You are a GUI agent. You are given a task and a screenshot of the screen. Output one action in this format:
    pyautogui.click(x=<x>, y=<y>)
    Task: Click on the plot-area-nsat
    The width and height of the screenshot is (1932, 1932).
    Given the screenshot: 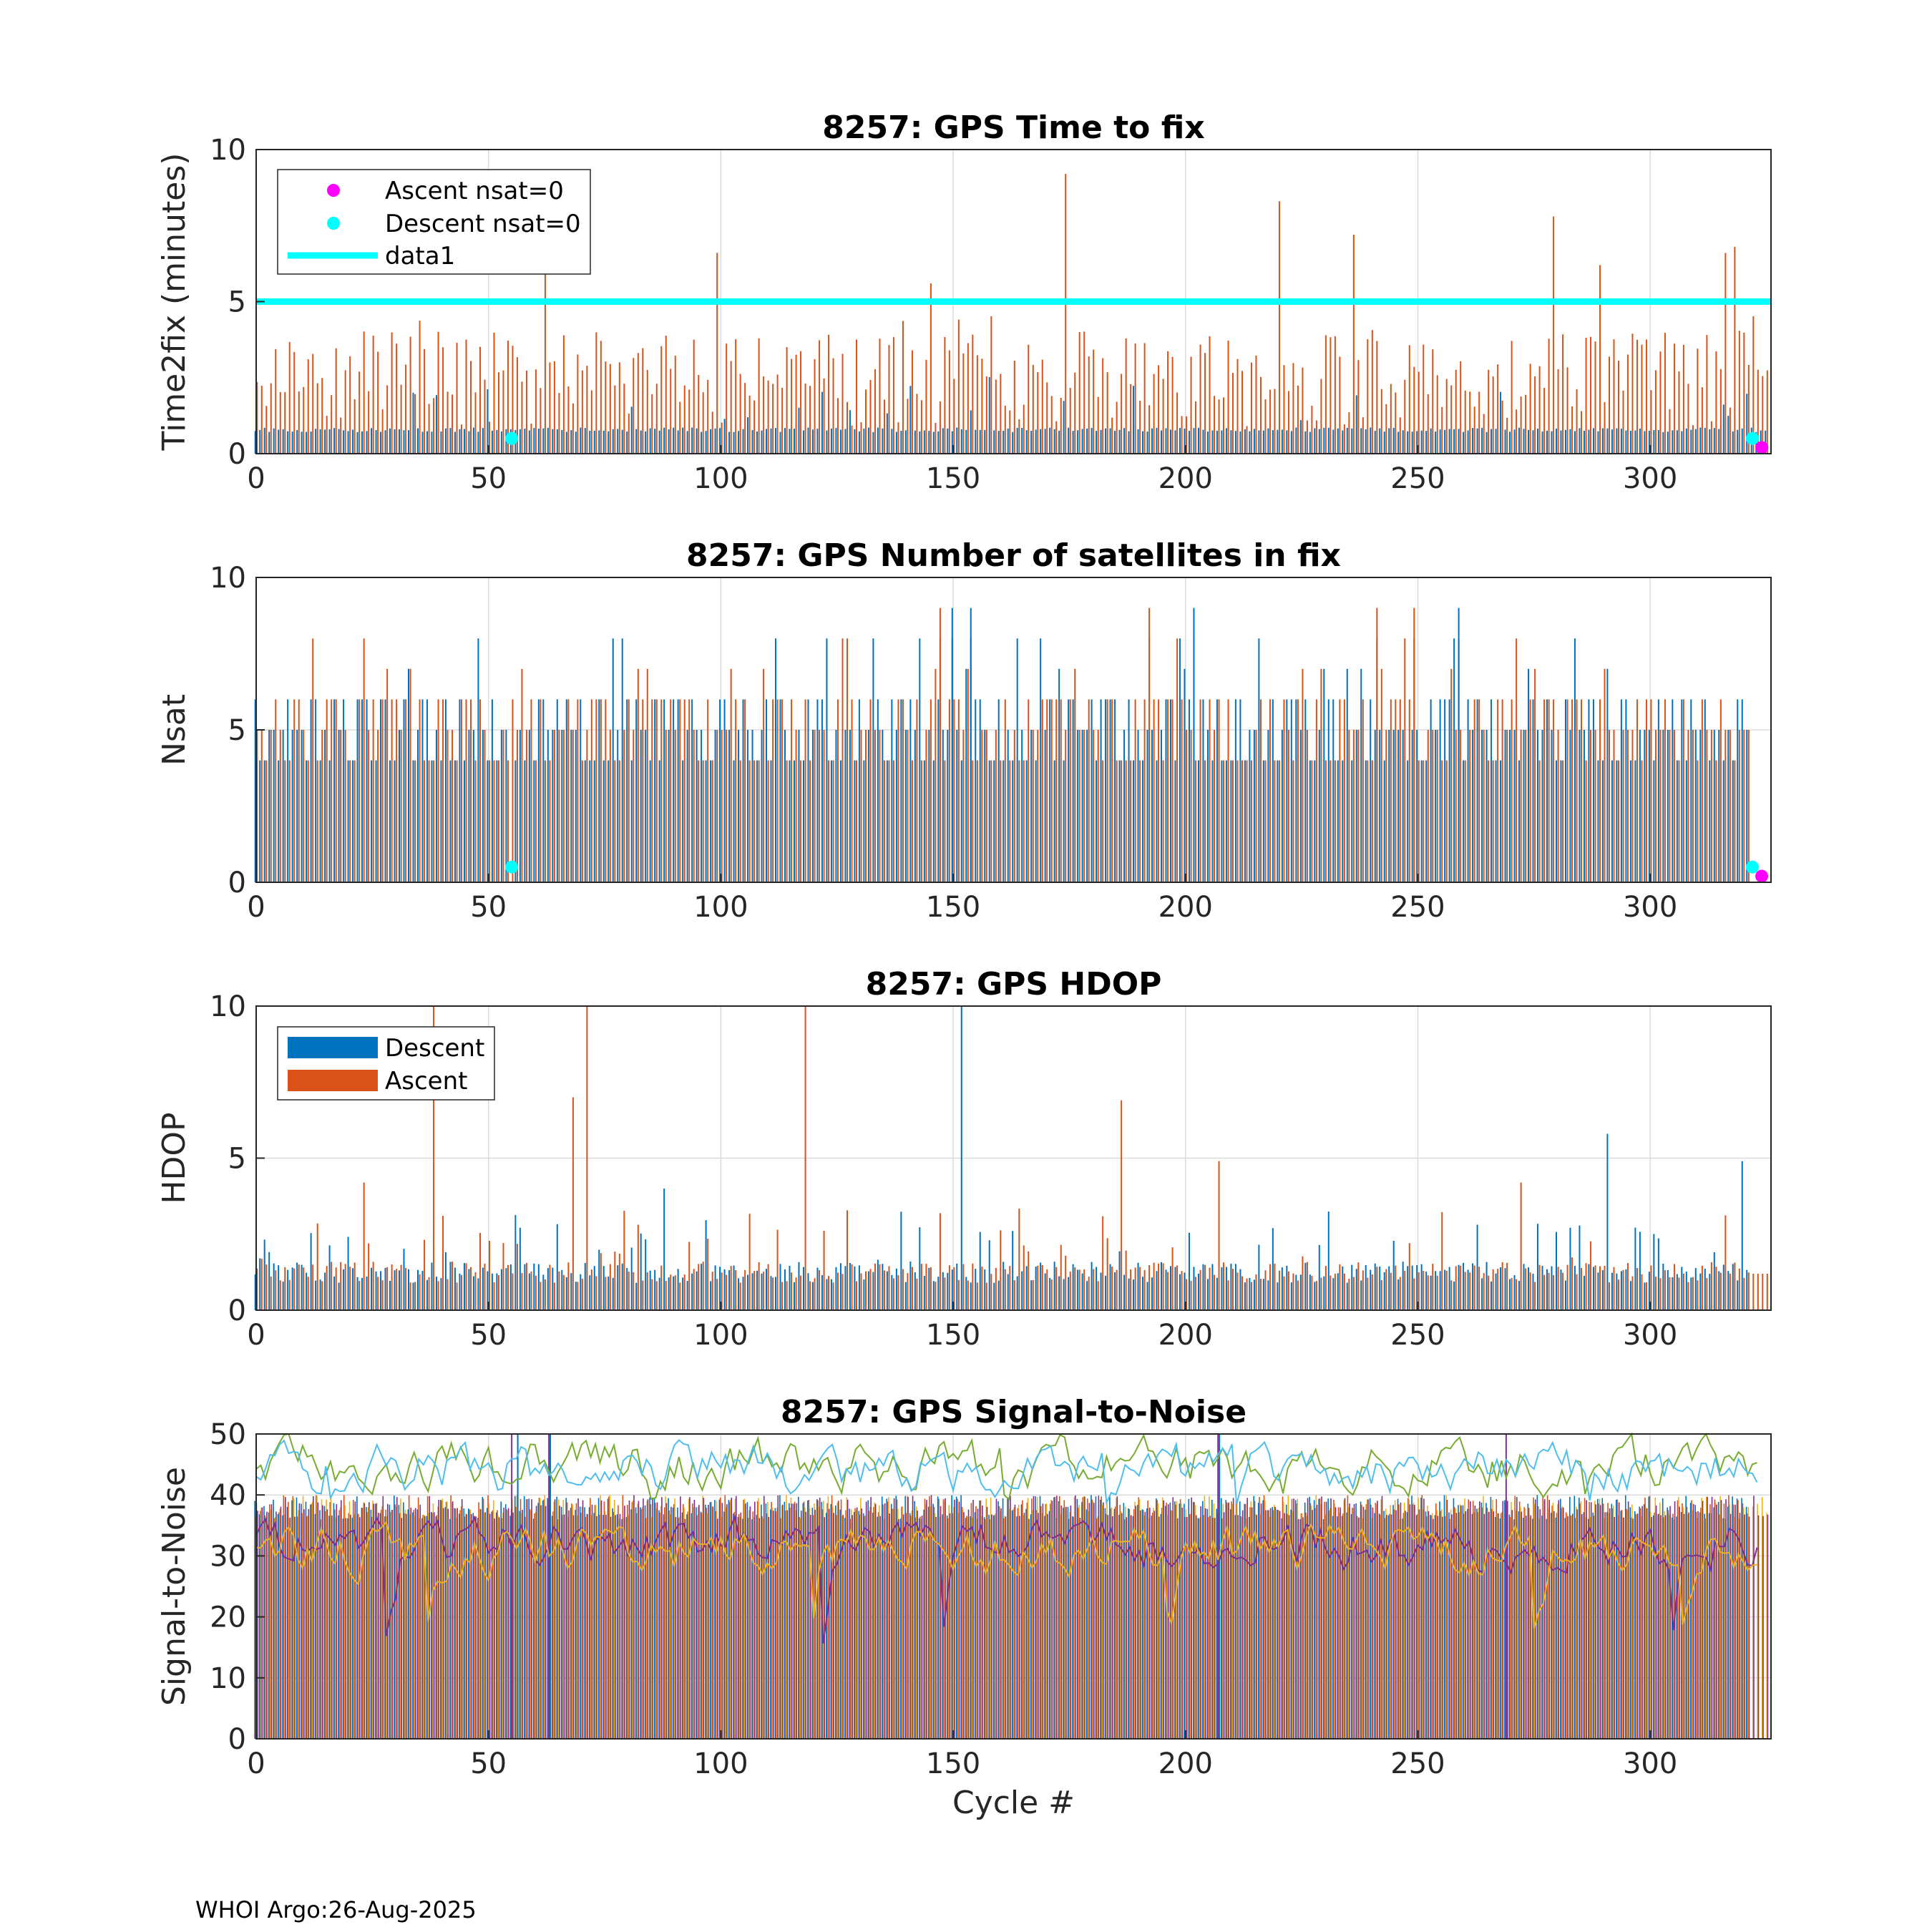 What is the action you would take?
    pyautogui.click(x=1011, y=745)
    